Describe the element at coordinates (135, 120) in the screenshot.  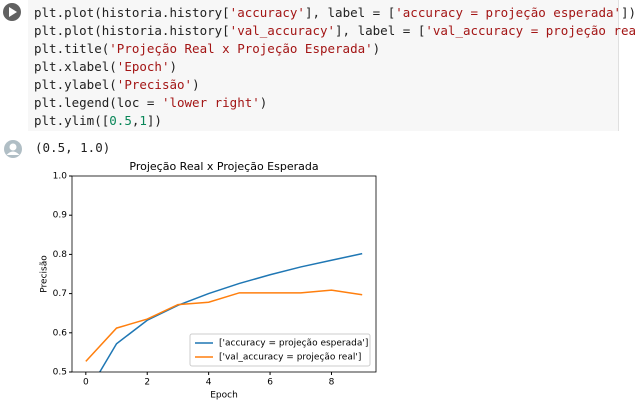
I see `code-token: ,` at that location.